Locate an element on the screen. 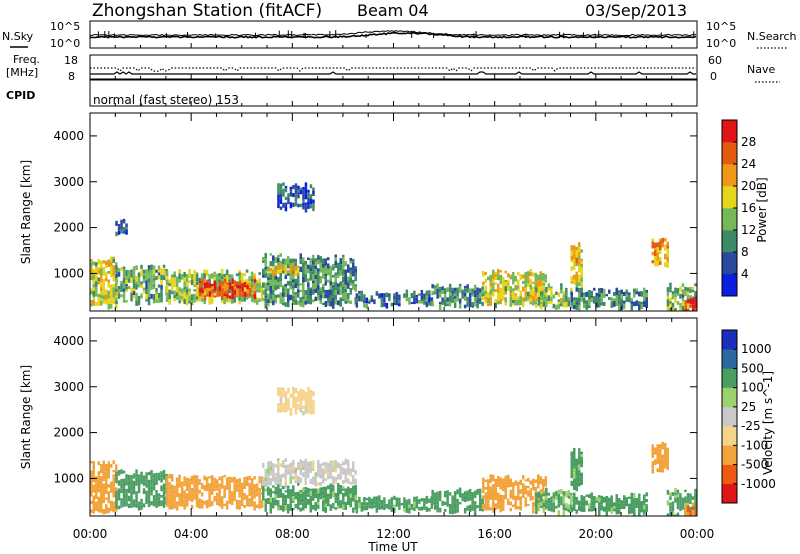  nsky-tick-low: 10^0 is located at coordinates (65, 43).